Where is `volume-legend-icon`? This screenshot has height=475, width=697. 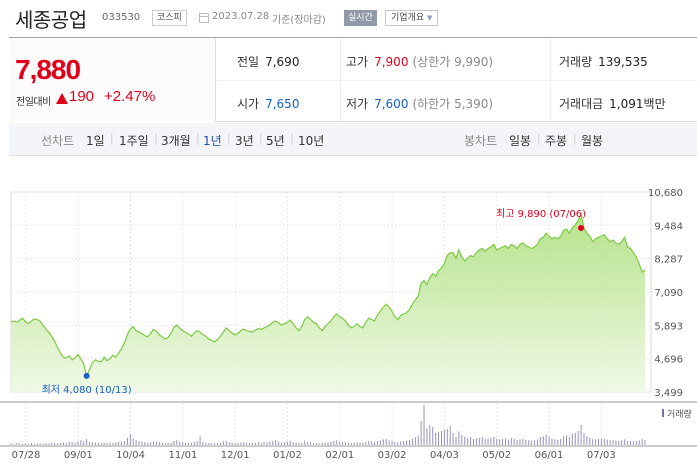
volume-legend-icon is located at coordinates (663, 413).